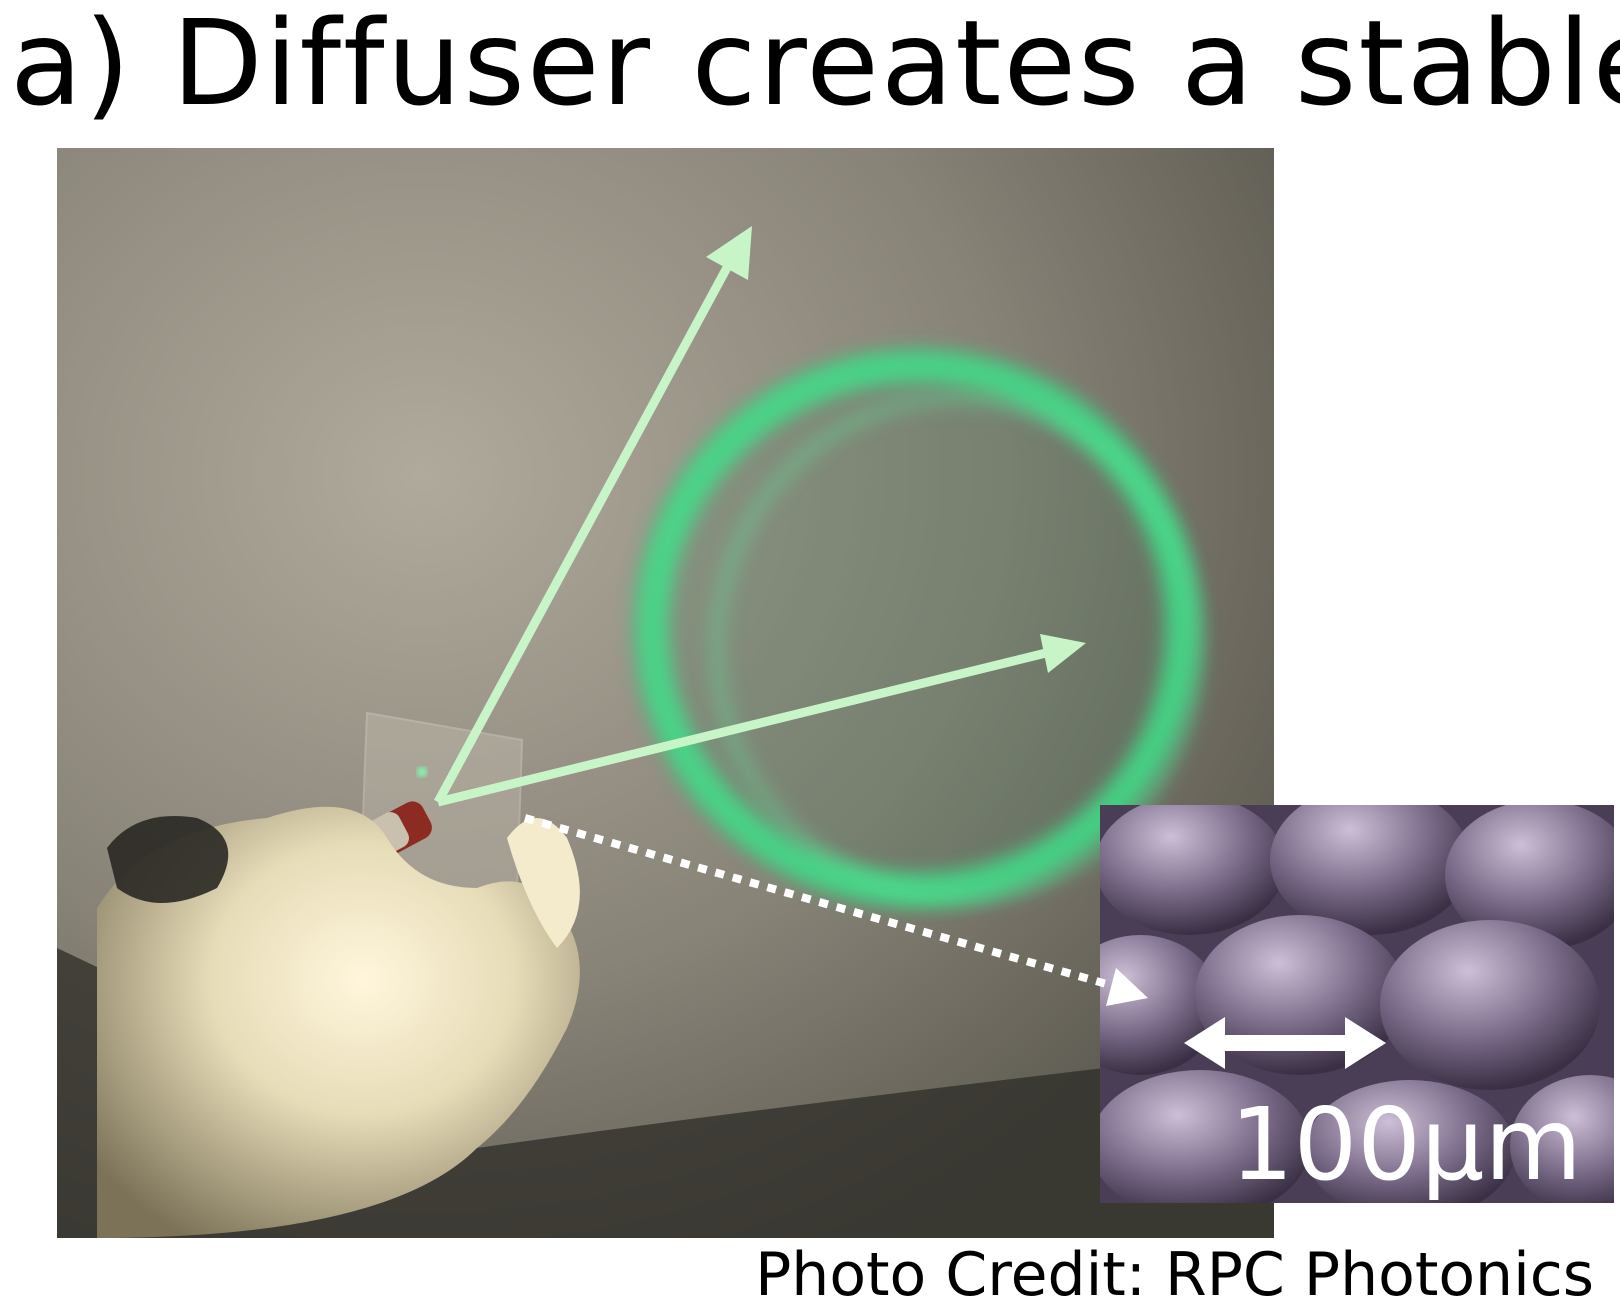  Describe the element at coordinates (1406, 1144) in the screenshot. I see `scale-bar-label: 100µm` at that location.